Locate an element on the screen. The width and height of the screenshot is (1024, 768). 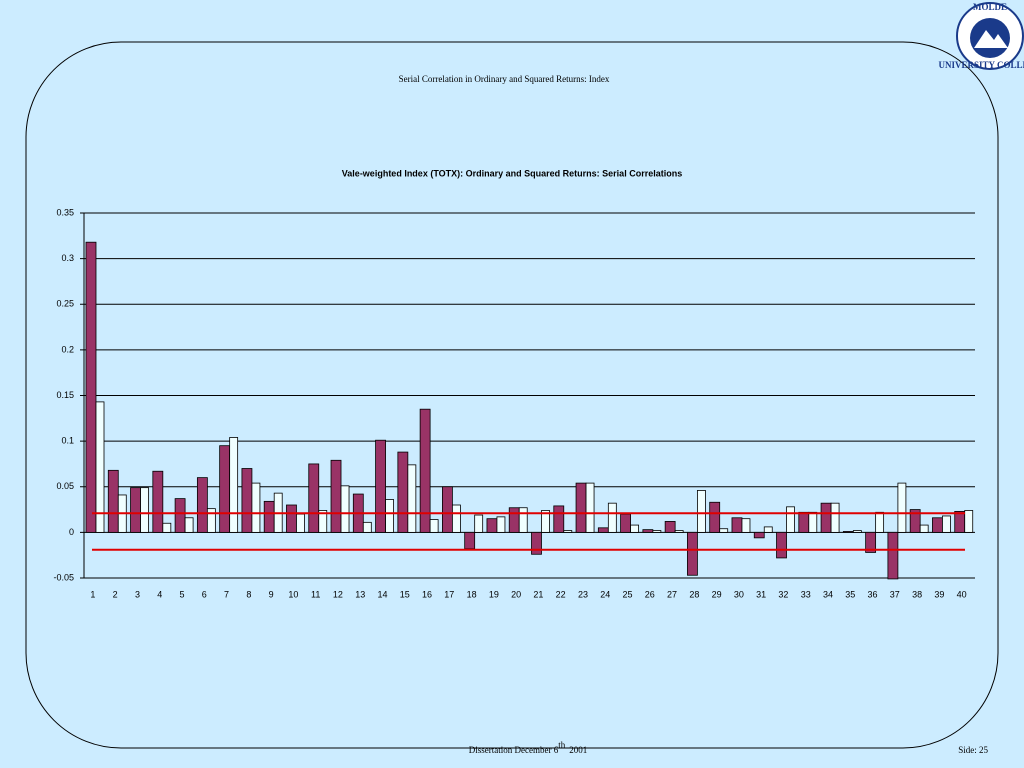
y-tick-label: 0.05 is located at coordinates (65, 486).